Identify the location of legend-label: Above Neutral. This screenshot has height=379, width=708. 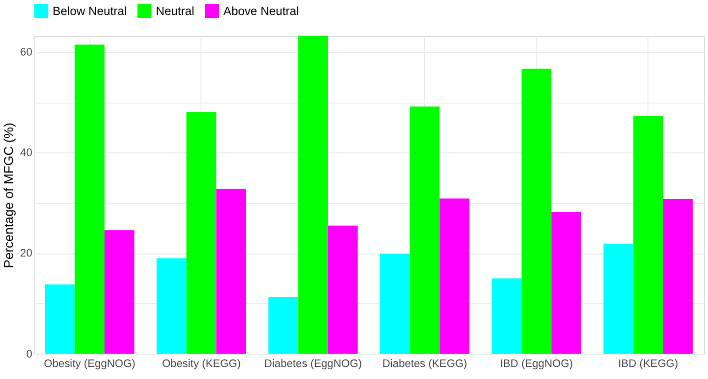
(261, 11).